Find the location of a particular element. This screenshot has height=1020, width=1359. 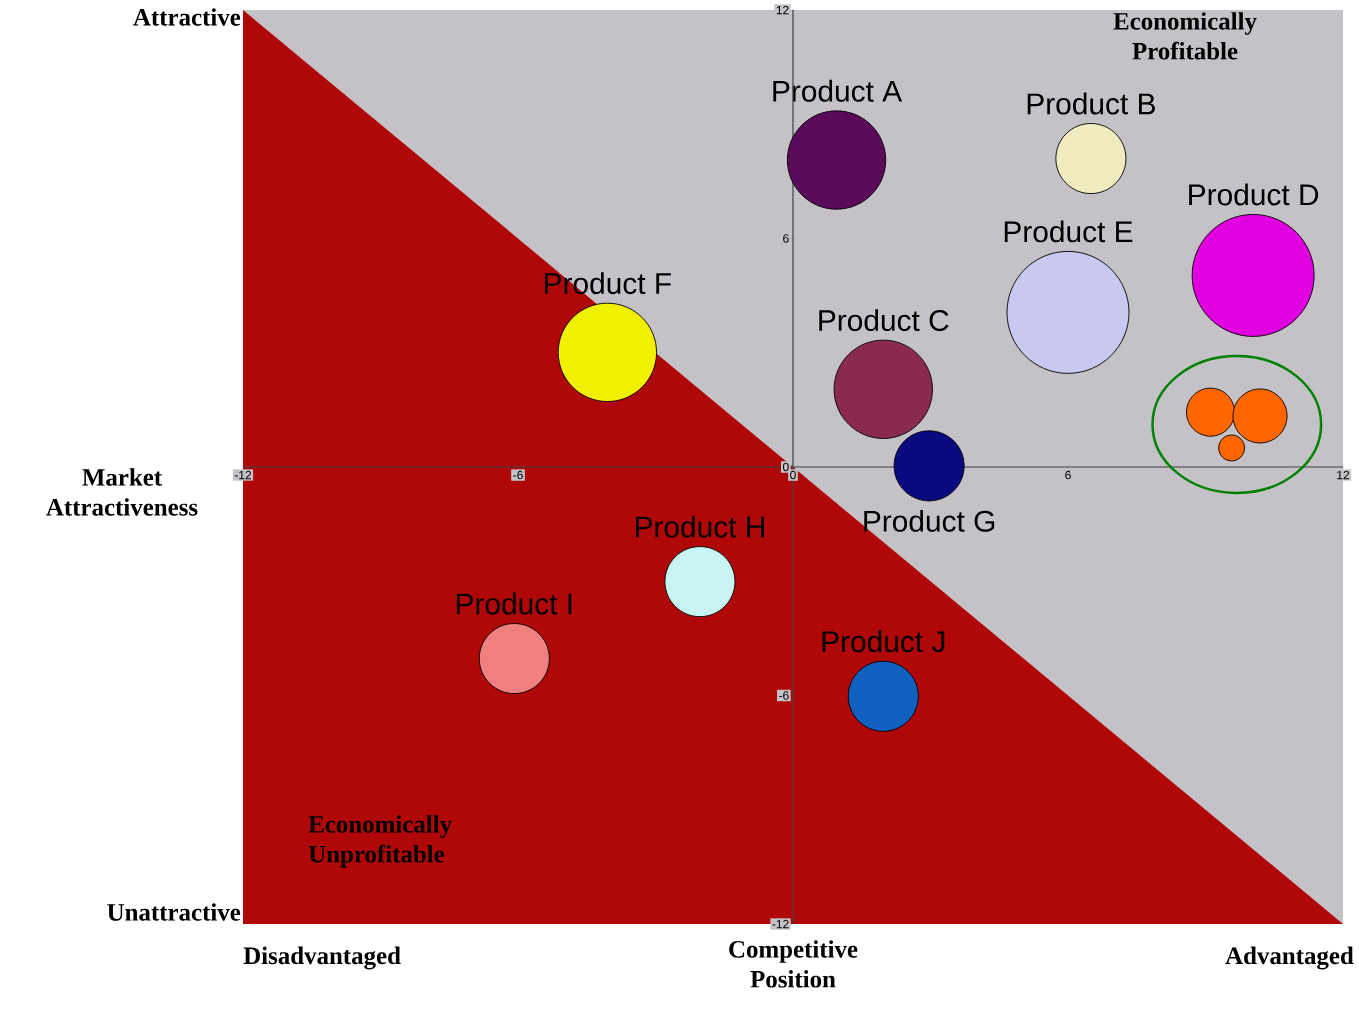

y-axis-title: Market Attractiveness is located at coordinates (122, 492).